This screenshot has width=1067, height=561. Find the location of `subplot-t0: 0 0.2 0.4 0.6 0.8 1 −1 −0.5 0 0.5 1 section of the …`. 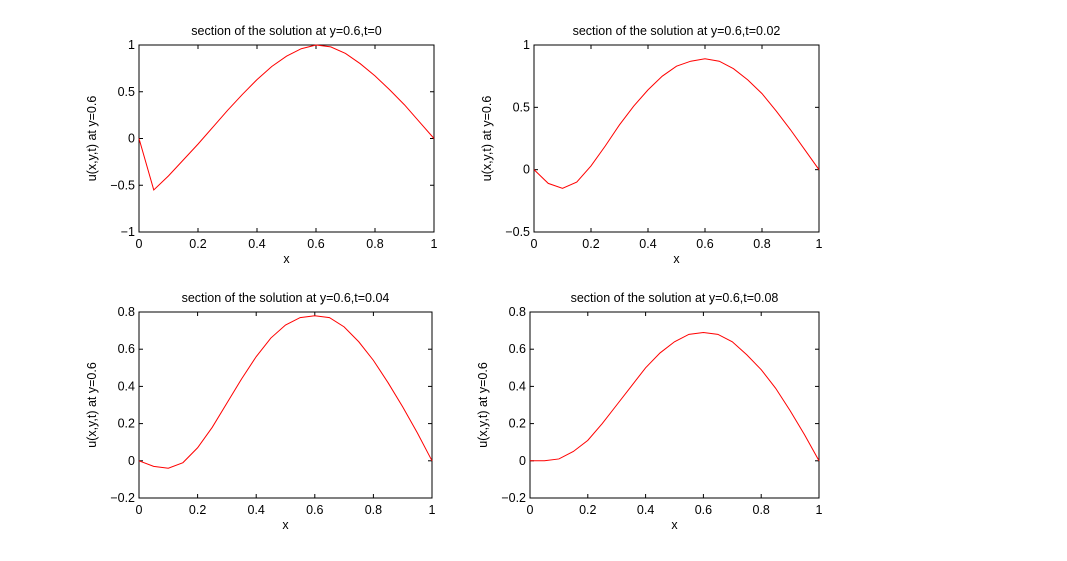

subplot-t0: 0 0.2 0.4 0.6 0.8 1 −1 −0.5 0 0.5 1 section of the … is located at coordinates (261, 145).